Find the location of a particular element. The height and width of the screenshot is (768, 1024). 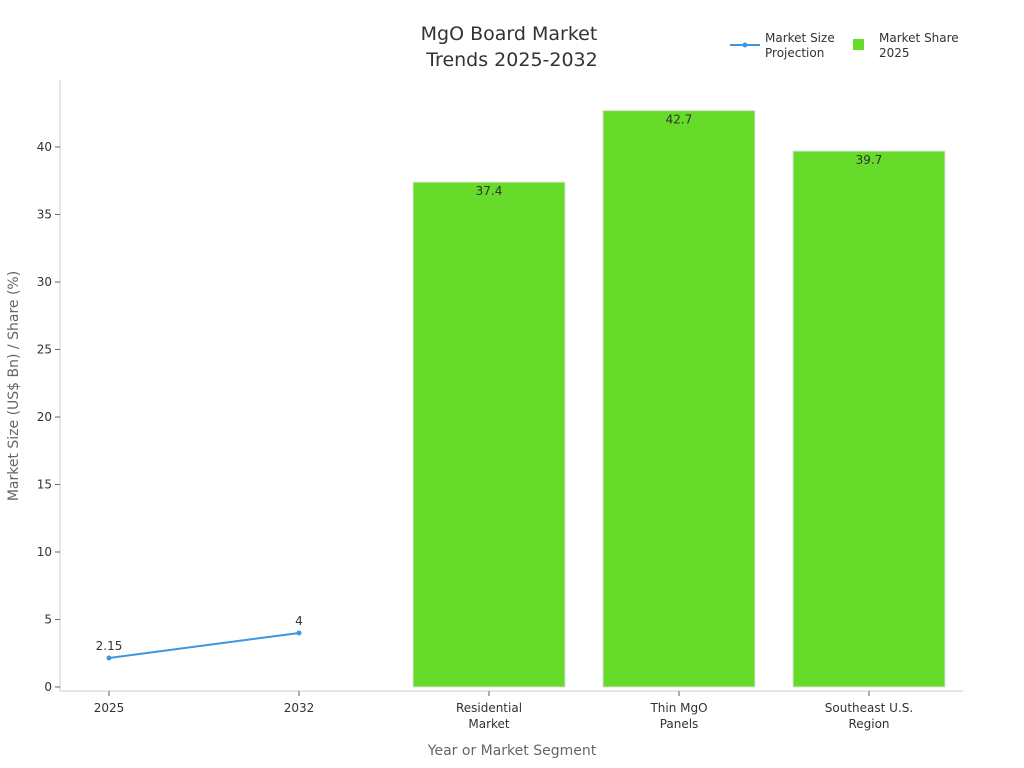

x-tick-label-line: 2025 is located at coordinates (109, 708).